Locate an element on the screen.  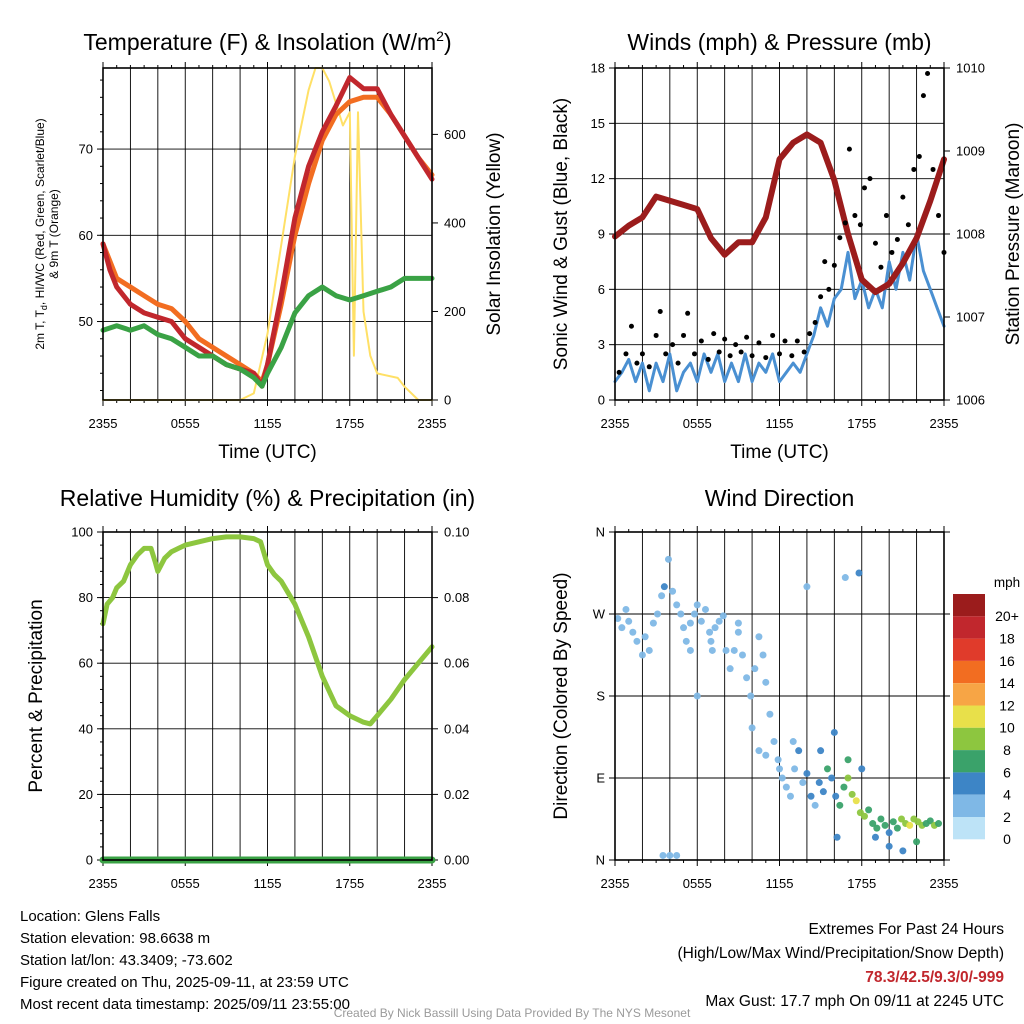
y-right-tick-label: 1009 is located at coordinates (970, 151).